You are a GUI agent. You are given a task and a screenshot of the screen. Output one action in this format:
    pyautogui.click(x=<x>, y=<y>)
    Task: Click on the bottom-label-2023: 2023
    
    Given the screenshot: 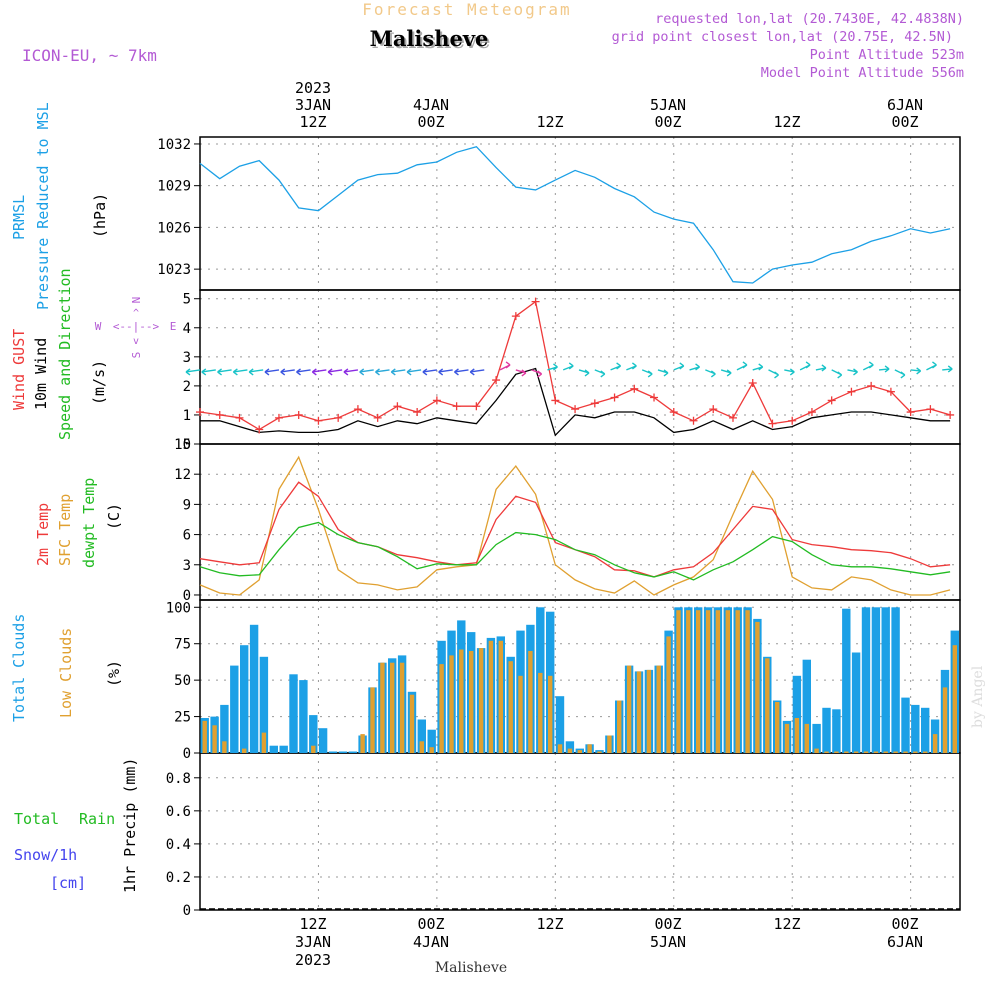 What is the action you would take?
    pyautogui.click(x=313, y=960)
    